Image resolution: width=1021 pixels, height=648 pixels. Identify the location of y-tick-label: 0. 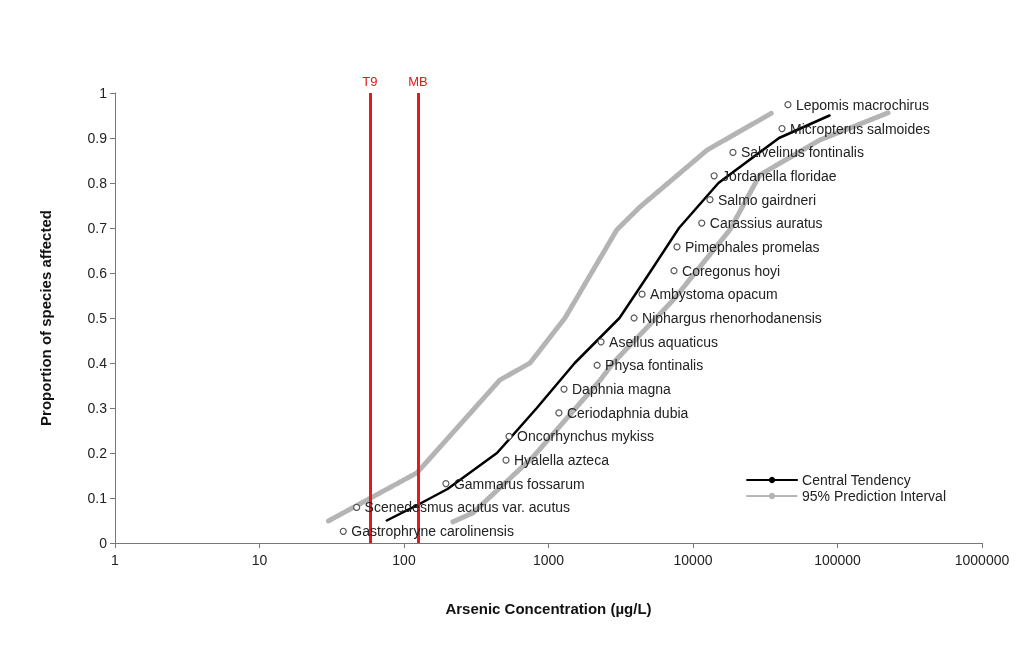
(103, 543).